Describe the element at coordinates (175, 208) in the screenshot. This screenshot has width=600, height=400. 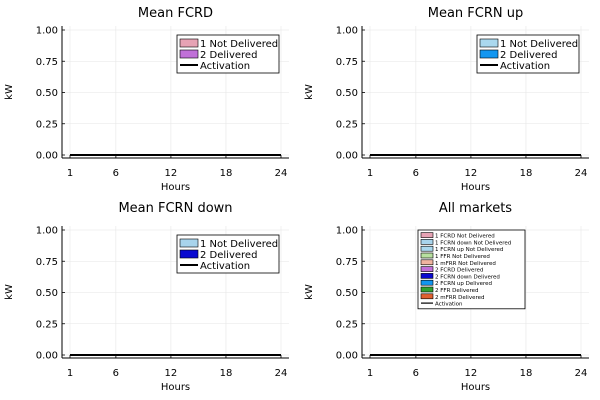
I see `chart-title: Mean FCRN down` at that location.